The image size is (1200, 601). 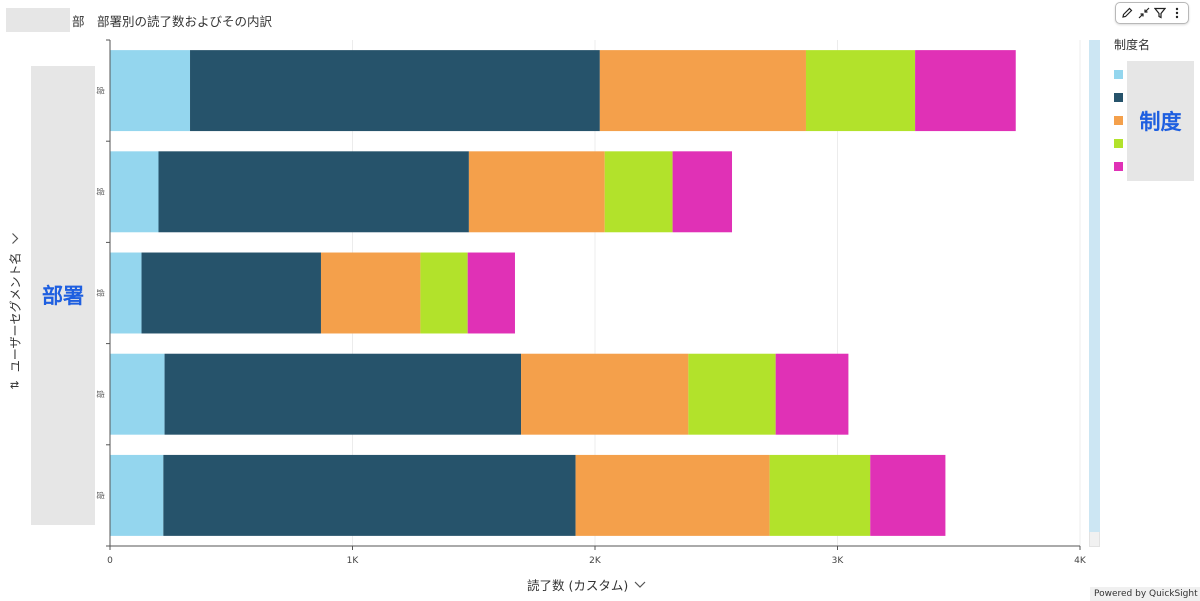 I want to click on visual-toolbar, so click(x=1152, y=13).